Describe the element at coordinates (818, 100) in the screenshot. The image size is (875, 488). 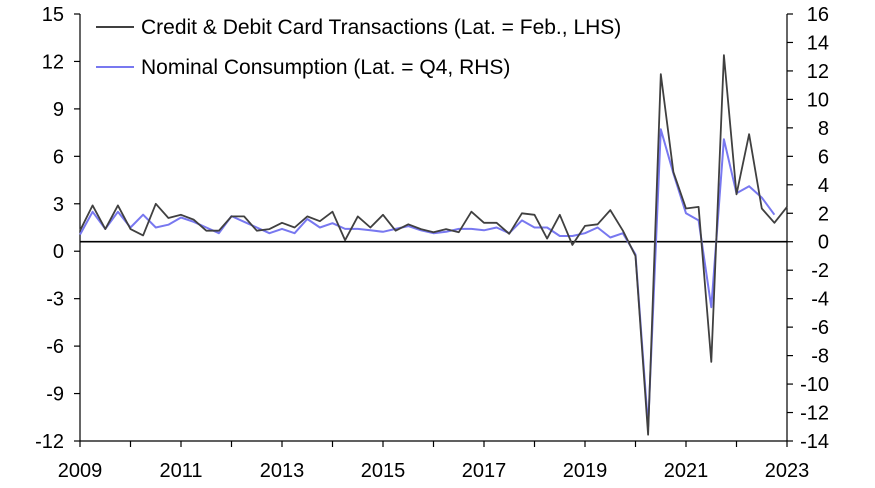
I see `right-tick-label: 10` at that location.